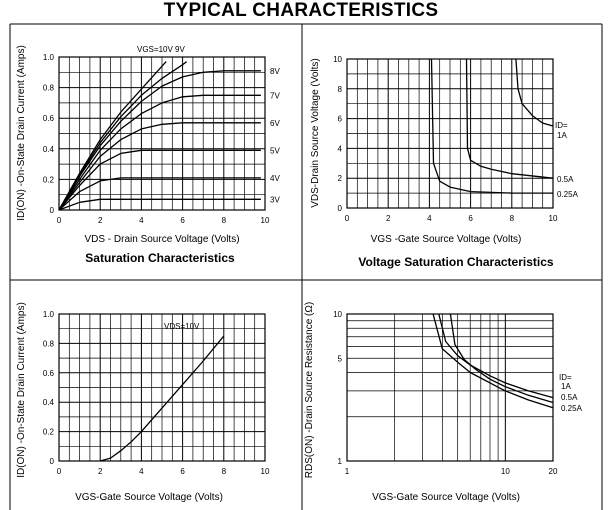  What do you see at coordinates (340, 178) in the screenshot?
I see `y-tick-label: 2` at bounding box center [340, 178].